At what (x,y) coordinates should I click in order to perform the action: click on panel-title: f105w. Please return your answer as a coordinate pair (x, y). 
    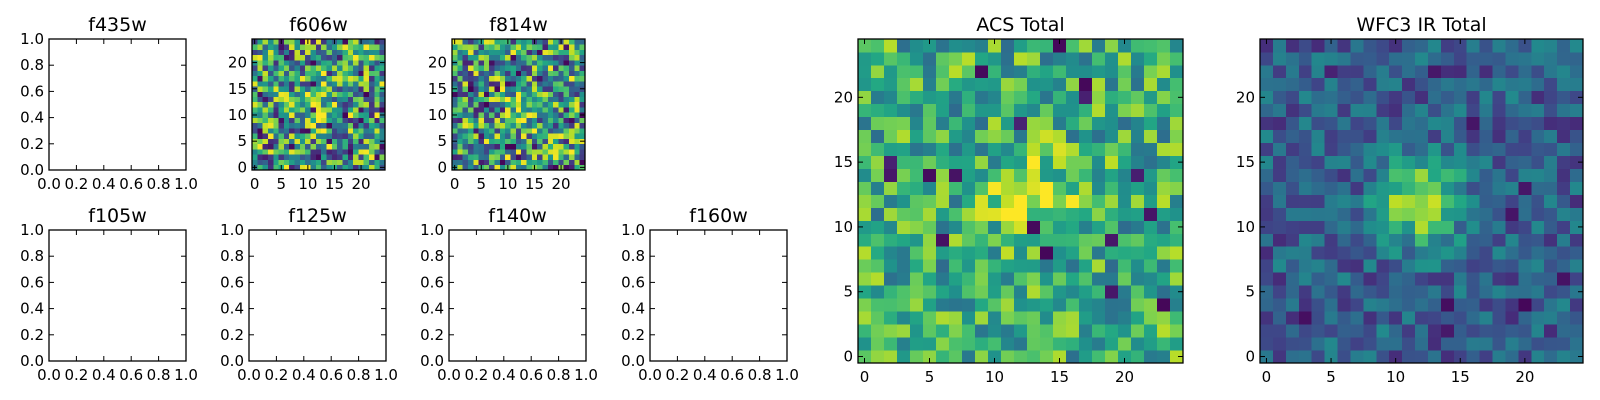
    Looking at the image, I should click on (117, 216).